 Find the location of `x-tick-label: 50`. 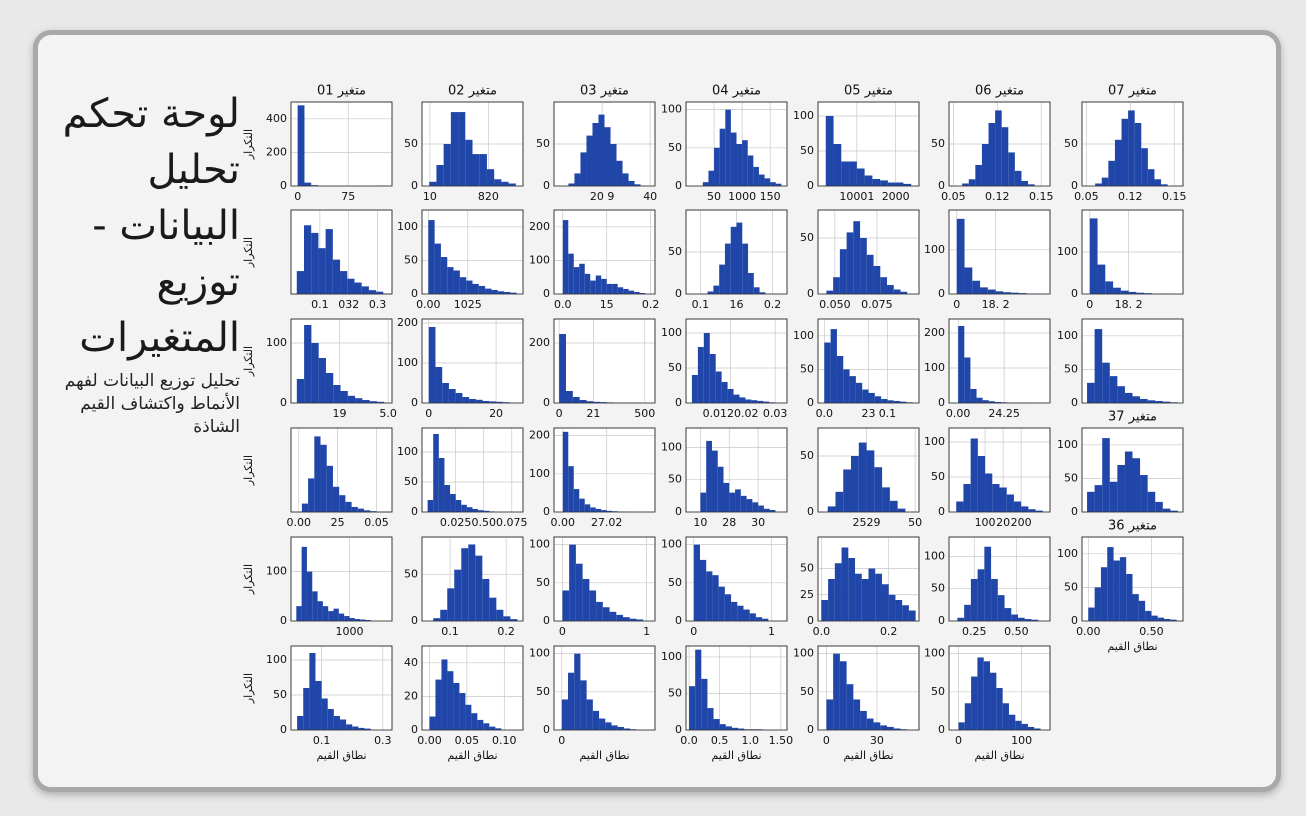

x-tick-label: 50 is located at coordinates (714, 196).